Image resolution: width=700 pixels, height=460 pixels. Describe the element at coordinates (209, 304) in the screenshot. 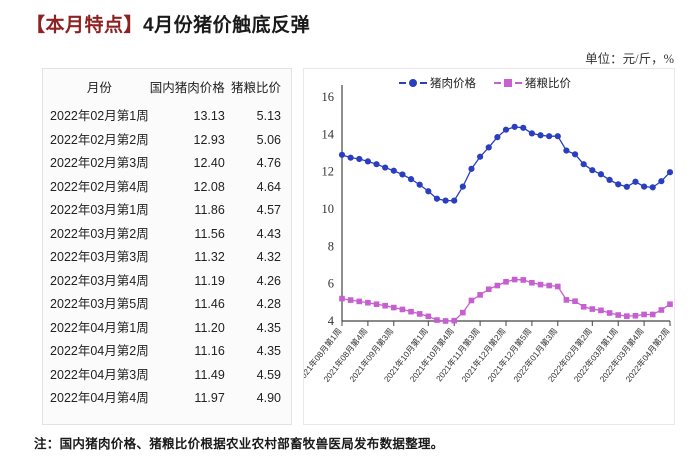

I see `table-cell-price: 11.46` at that location.